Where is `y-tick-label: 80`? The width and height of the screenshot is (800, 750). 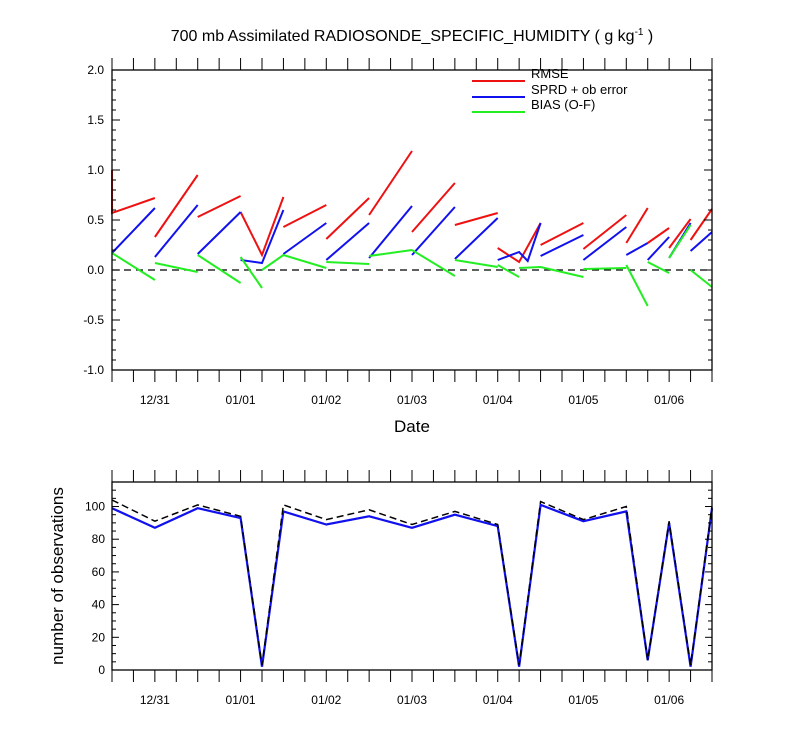
y-tick-label: 80 is located at coordinates (99, 539).